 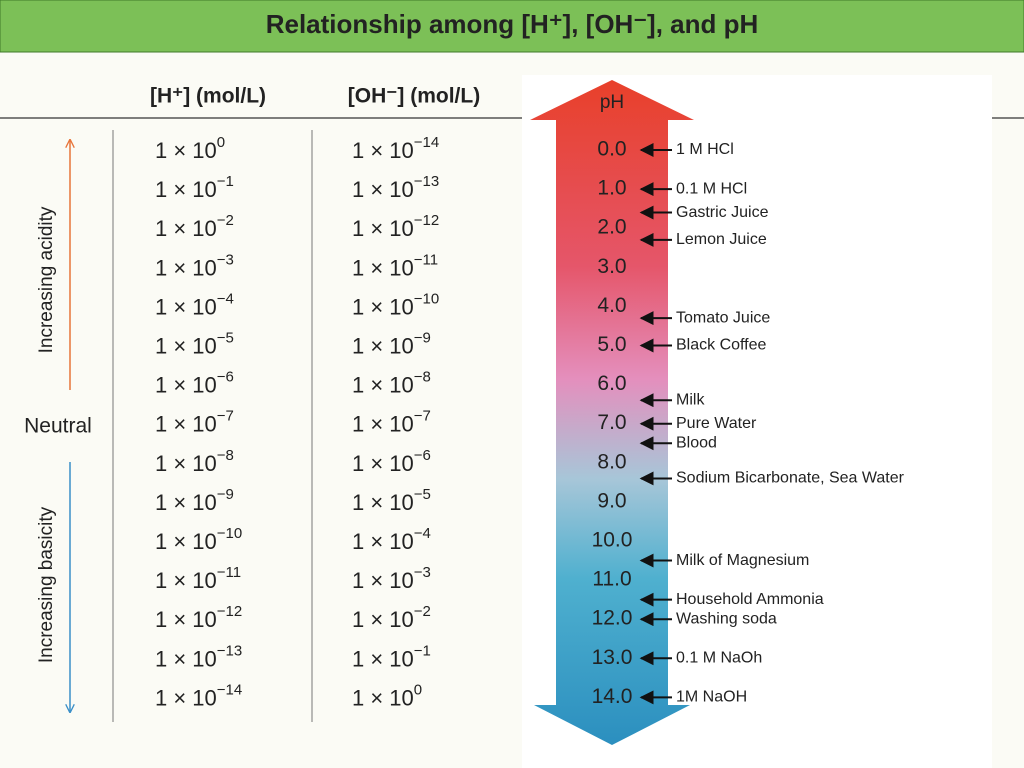 I want to click on table-cell: 1 × 10⁻¹⁴, so click(x=395, y=148).